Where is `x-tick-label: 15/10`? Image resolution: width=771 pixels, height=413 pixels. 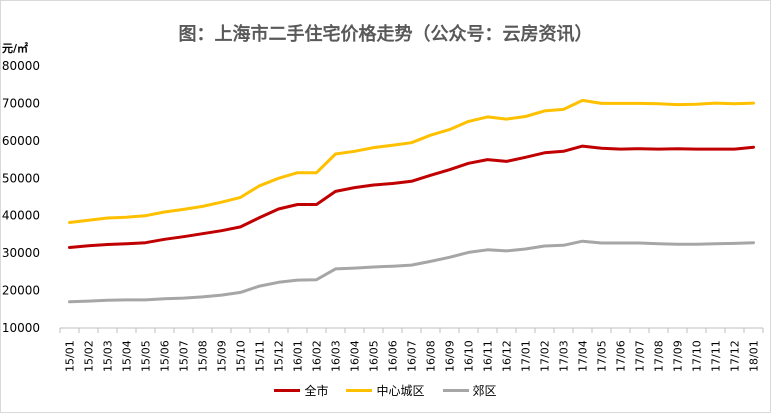
x-tick-label: 15/10 is located at coordinates (241, 356).